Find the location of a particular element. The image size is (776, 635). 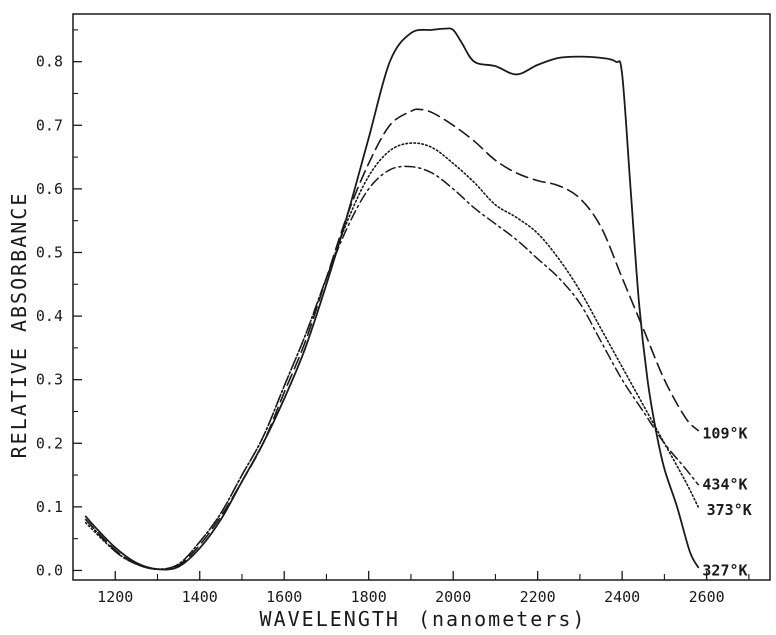

series-label-4: 373°K is located at coordinates (729, 510).